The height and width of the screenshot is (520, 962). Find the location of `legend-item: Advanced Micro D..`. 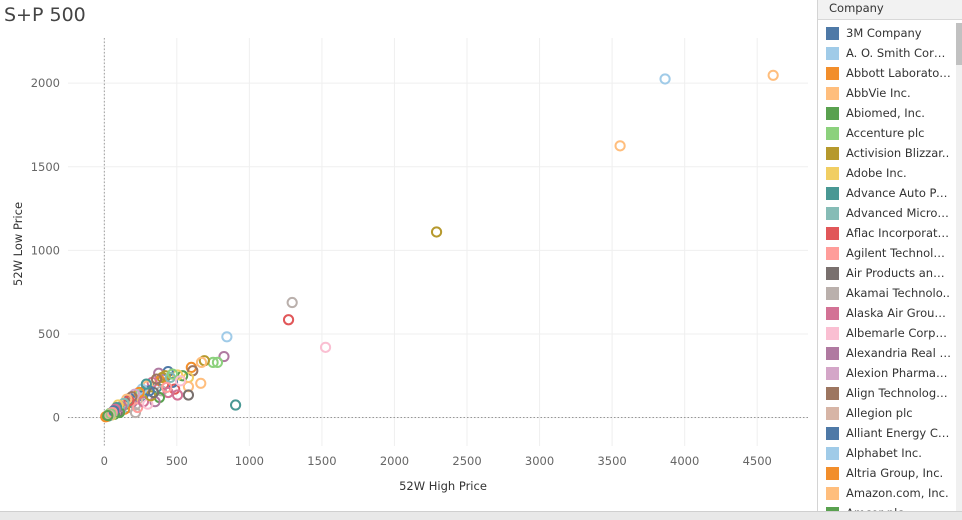

legend-item: Advanced Micro D.. is located at coordinates (888, 213).